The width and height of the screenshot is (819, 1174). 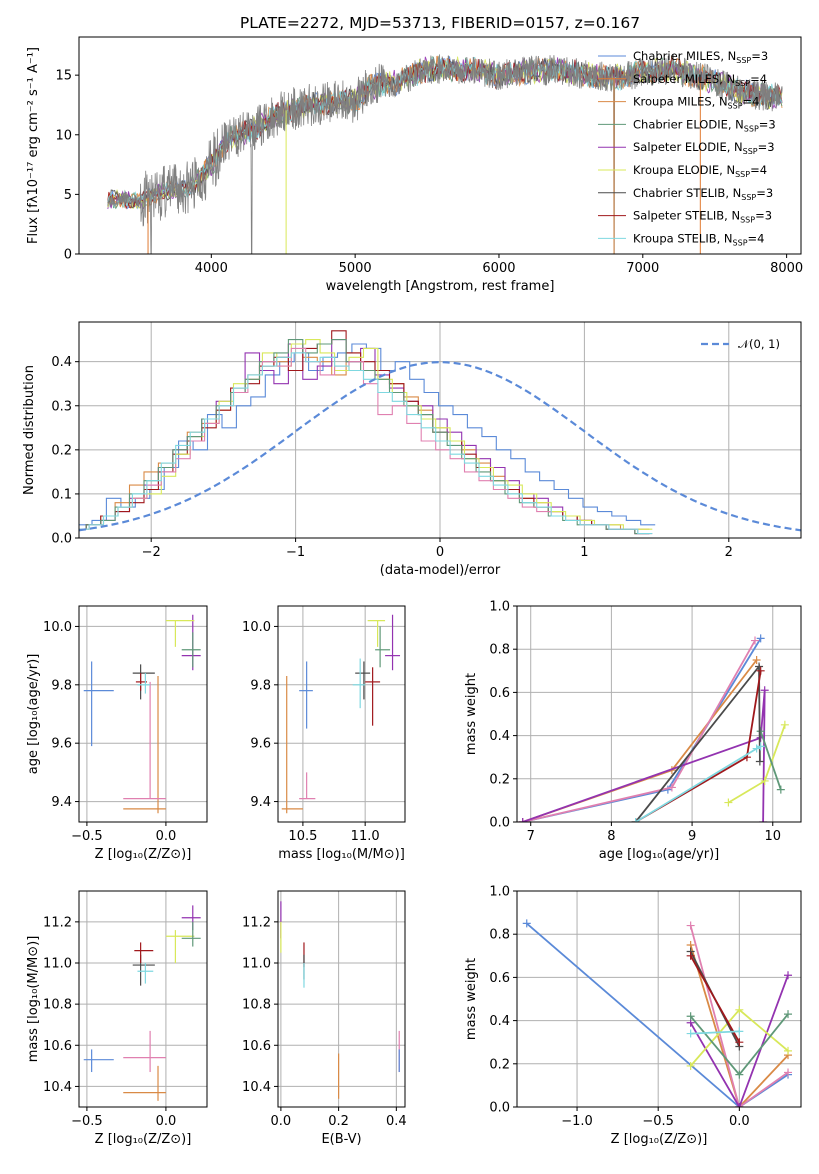 What do you see at coordinates (355, 268) in the screenshot?
I see `x-tick-label: 5000` at bounding box center [355, 268].